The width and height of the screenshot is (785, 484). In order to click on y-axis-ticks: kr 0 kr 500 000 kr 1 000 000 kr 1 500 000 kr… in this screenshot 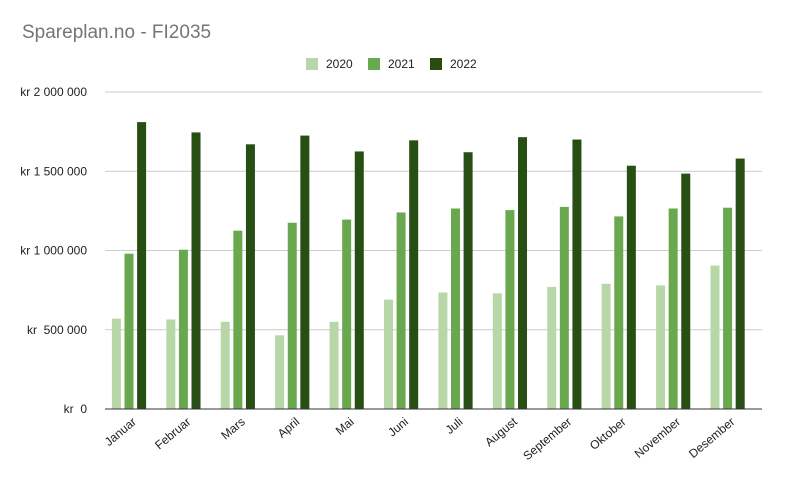, I will do `click(53, 250)`.